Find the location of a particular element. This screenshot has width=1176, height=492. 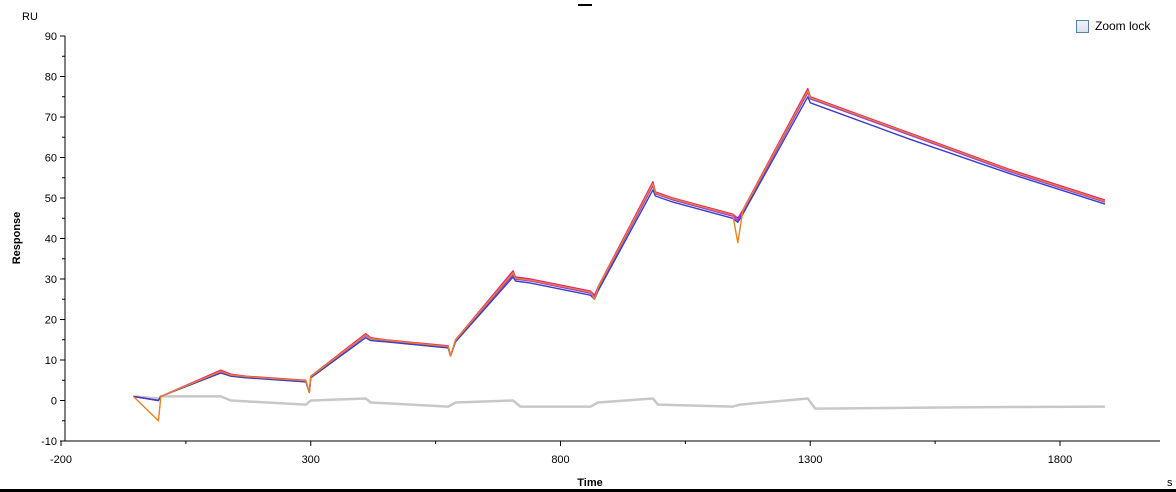

y-tick-label: 70 is located at coordinates (51, 118).